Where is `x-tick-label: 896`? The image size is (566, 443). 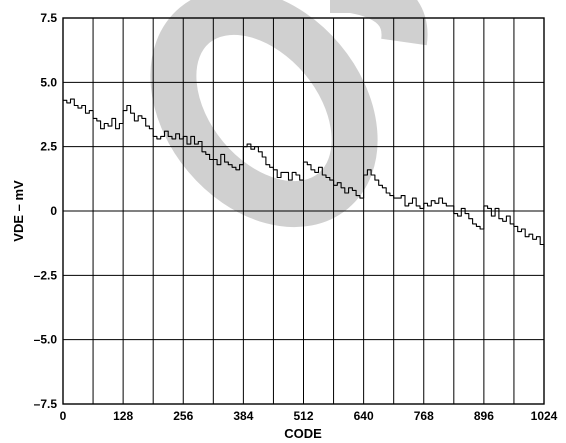 x-tick-label: 896 is located at coordinates (484, 416).